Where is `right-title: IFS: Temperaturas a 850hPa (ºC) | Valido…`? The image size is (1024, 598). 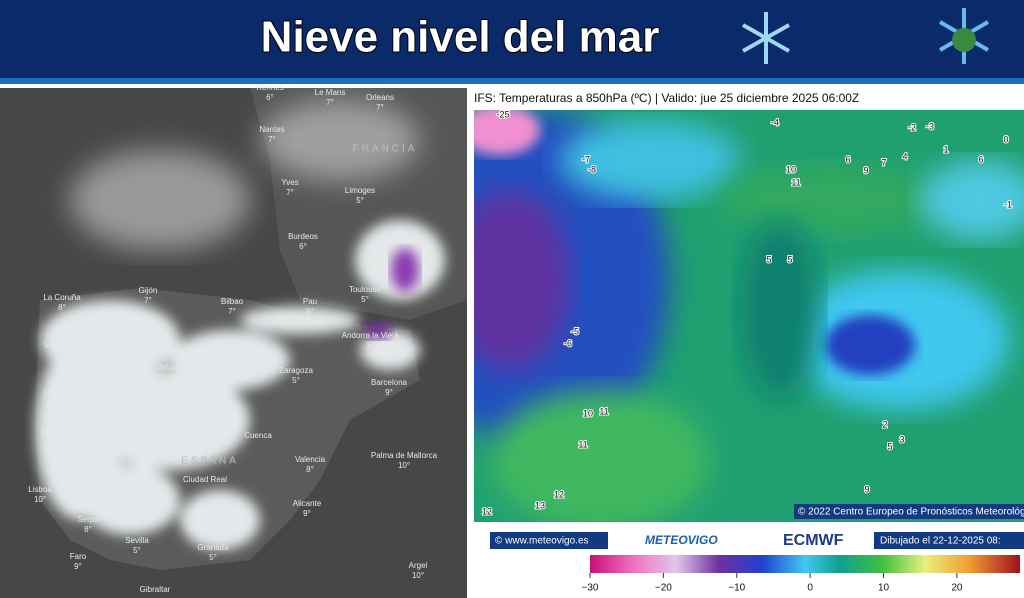 right-title: IFS: Temperaturas a 850hPa (ºC) | Valido… is located at coordinates (666, 98).